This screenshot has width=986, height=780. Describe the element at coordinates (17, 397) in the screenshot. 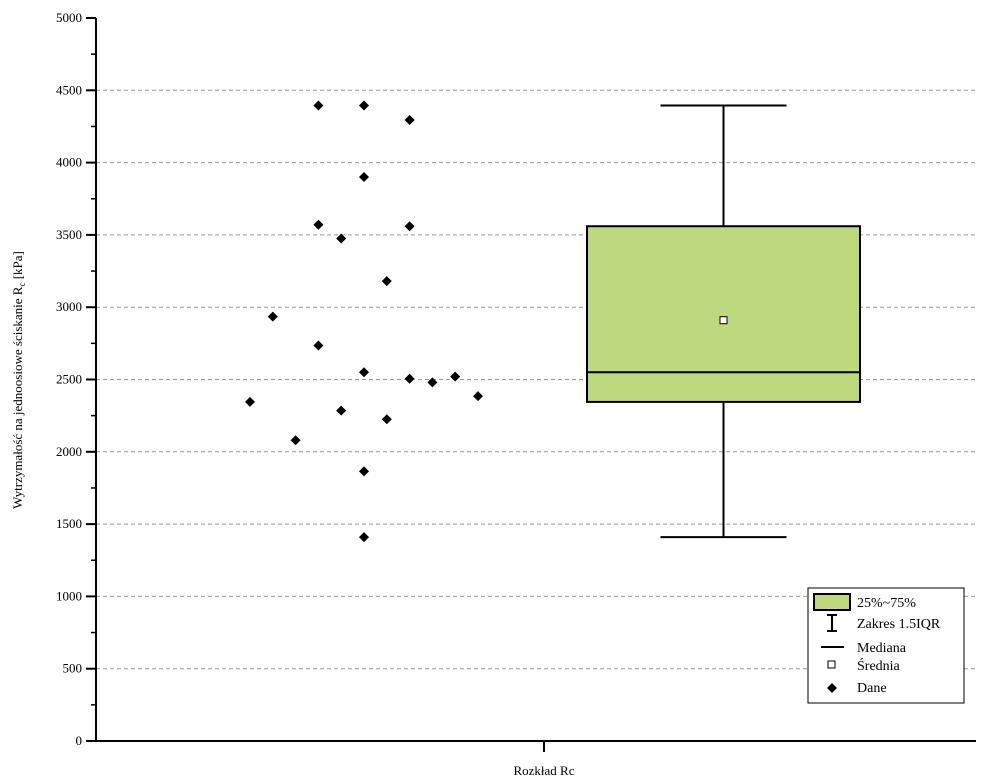

I see `y-axis-title-main: Wytrzymałość na jednoosiowe ściskanie R` at that location.